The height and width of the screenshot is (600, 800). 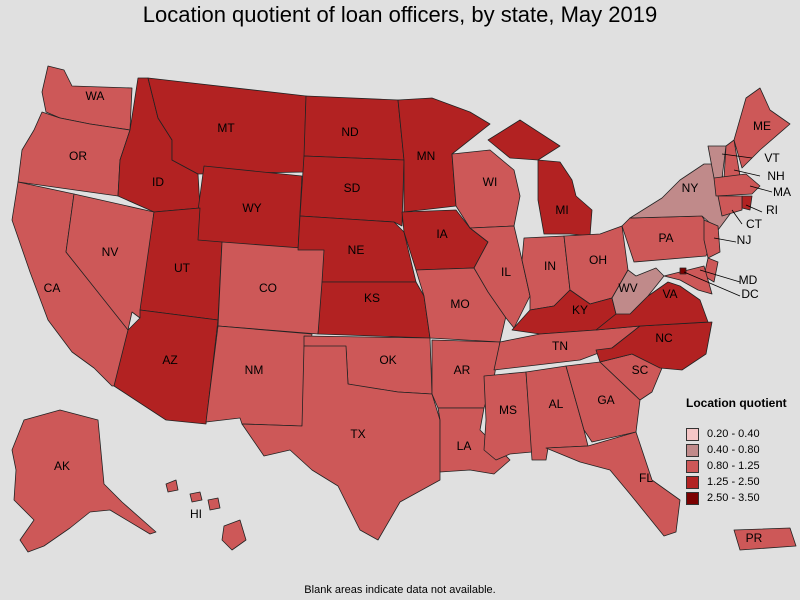 What do you see at coordinates (646, 478) in the screenshot?
I see `state-label-fl: FL` at bounding box center [646, 478].